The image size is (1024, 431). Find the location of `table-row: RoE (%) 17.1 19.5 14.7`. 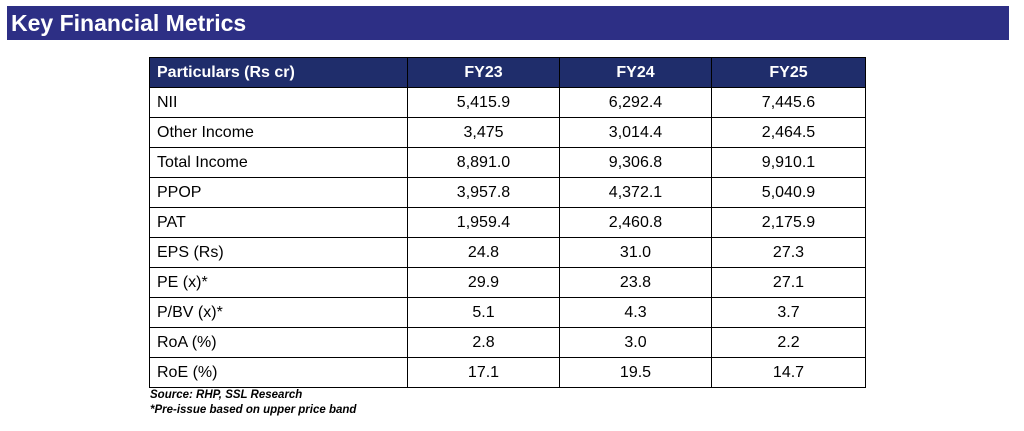

table-row: RoE (%) 17.1 19.5 14.7 is located at coordinates (507, 372).